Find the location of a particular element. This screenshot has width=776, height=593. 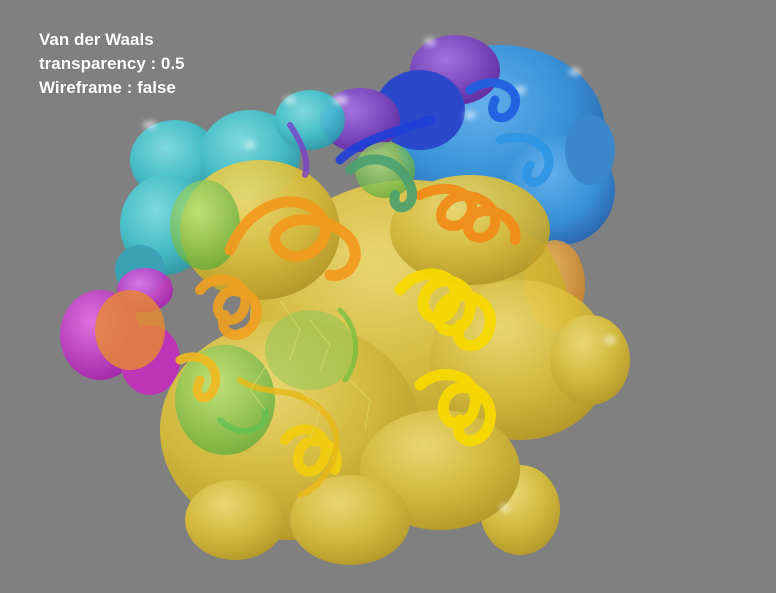

ribbon-blue is located at coordinates (420, 132).